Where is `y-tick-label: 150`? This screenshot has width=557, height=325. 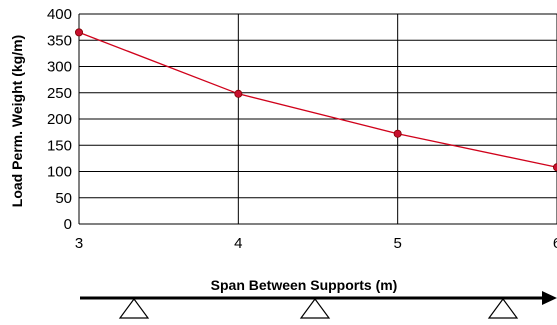
y-tick-label: 150 is located at coordinates (59, 145).